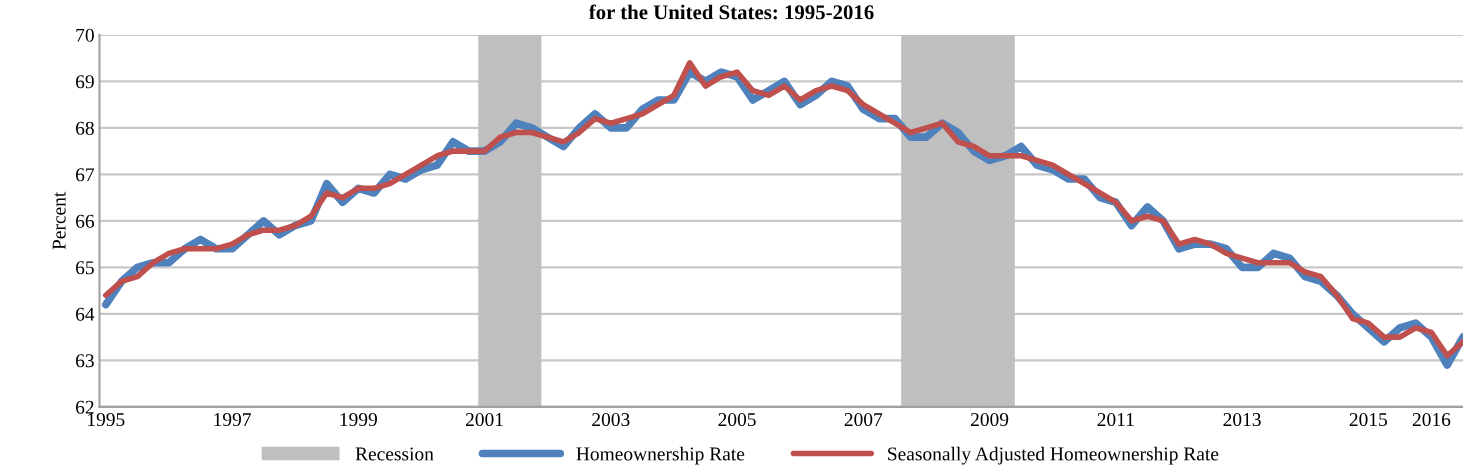 The width and height of the screenshot is (1463, 465). I want to click on x-tick-label: 2005, so click(737, 419).